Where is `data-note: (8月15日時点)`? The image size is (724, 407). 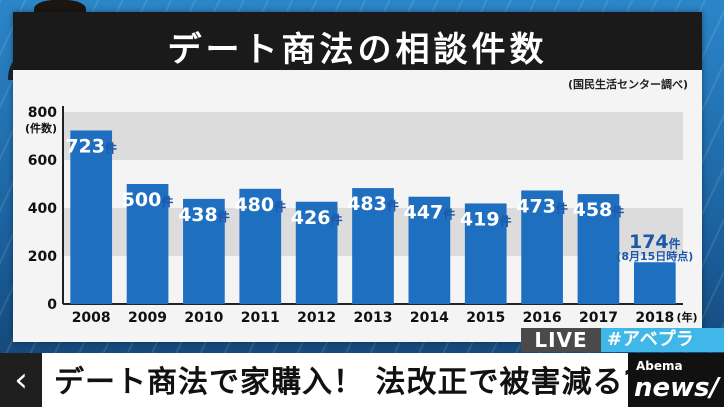 data-note: (8月15日時点) is located at coordinates (654, 256).